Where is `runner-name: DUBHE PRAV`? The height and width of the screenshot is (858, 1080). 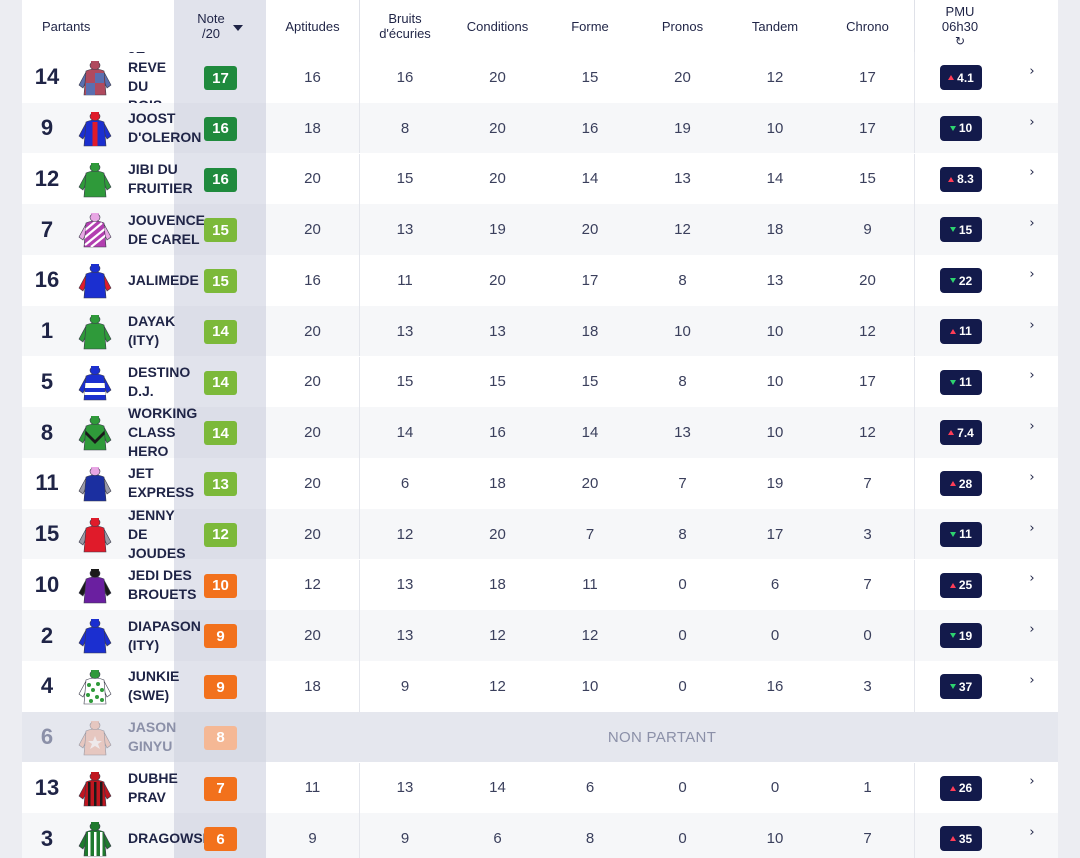
runner-name: DUBHE PRAV is located at coordinates (168, 788).